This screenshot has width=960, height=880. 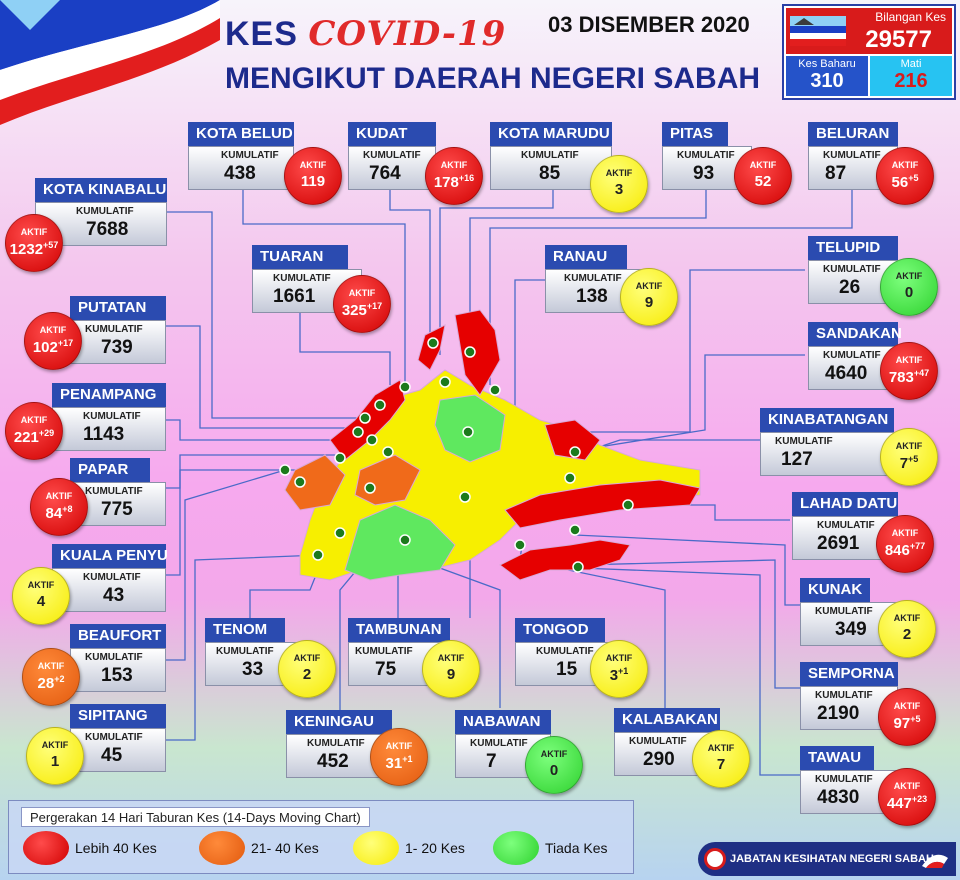 What do you see at coordinates (253, 669) in the screenshot?
I see `cumulative-value: 33` at bounding box center [253, 669].